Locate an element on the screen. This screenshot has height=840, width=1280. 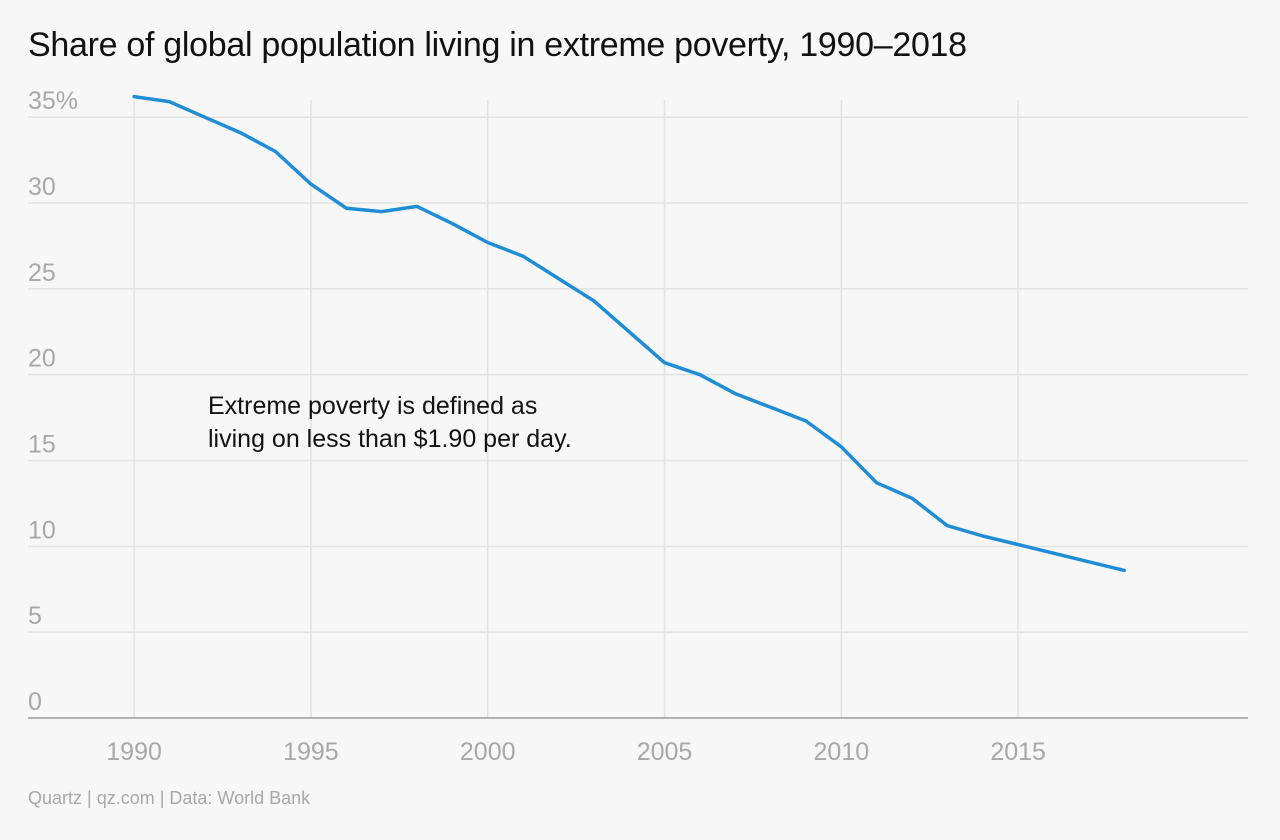
x-tick-label-2010: 2010 is located at coordinates (842, 752).